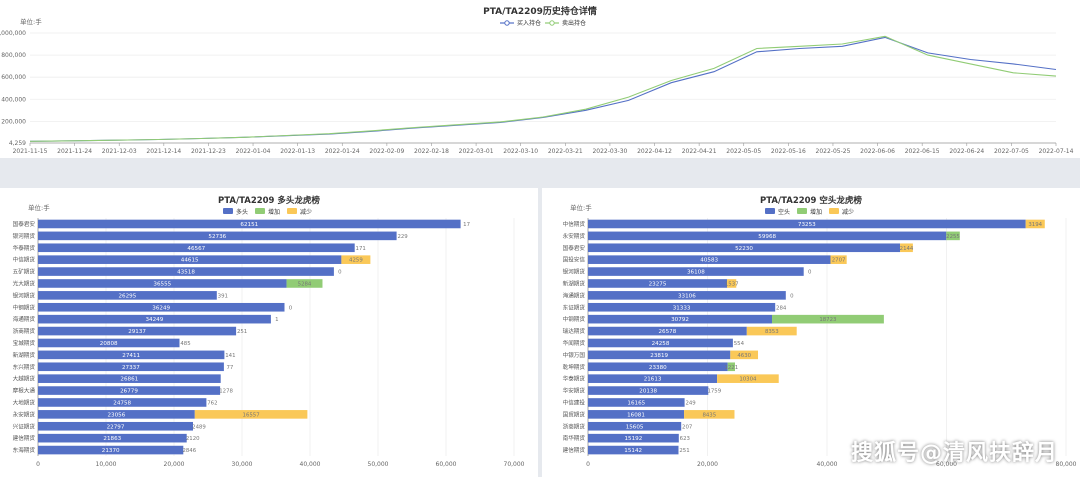 This screenshot has height=477, width=1080. Describe the element at coordinates (129, 392) in the screenshot. I see `bar-value-label: 26779` at that location.